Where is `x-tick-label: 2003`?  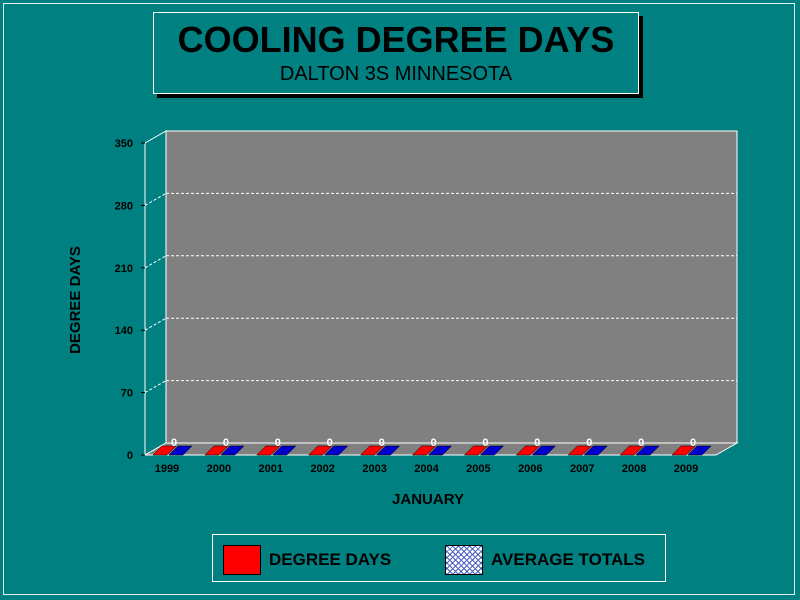
x-tick-label: 2003 is located at coordinates (374, 469).